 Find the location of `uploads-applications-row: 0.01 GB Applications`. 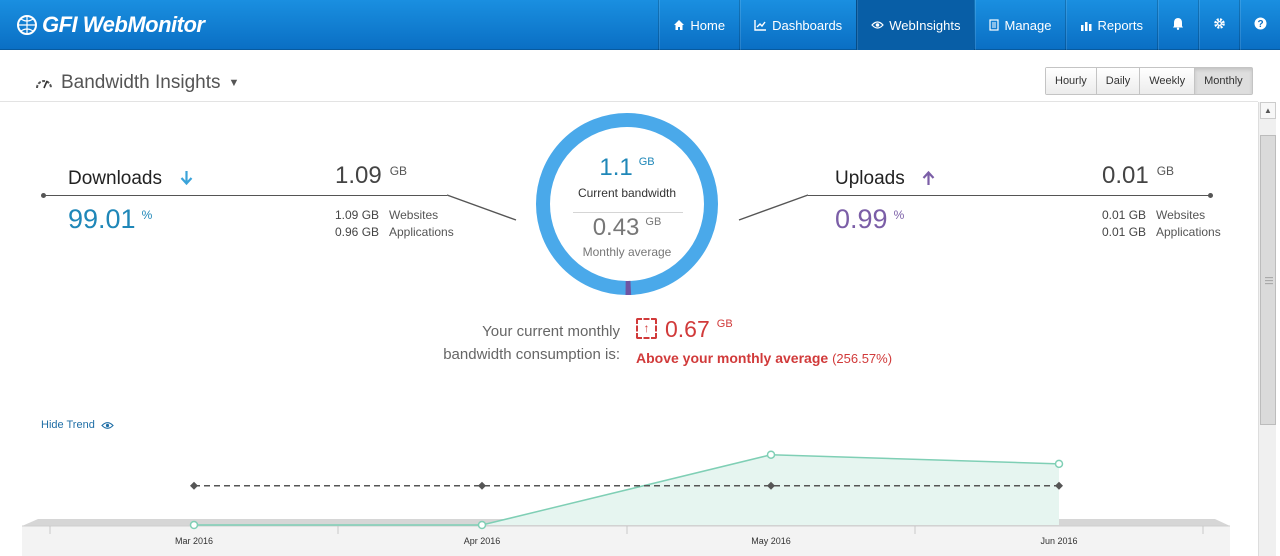

uploads-applications-row: 0.01 GB Applications is located at coordinates (1161, 232).